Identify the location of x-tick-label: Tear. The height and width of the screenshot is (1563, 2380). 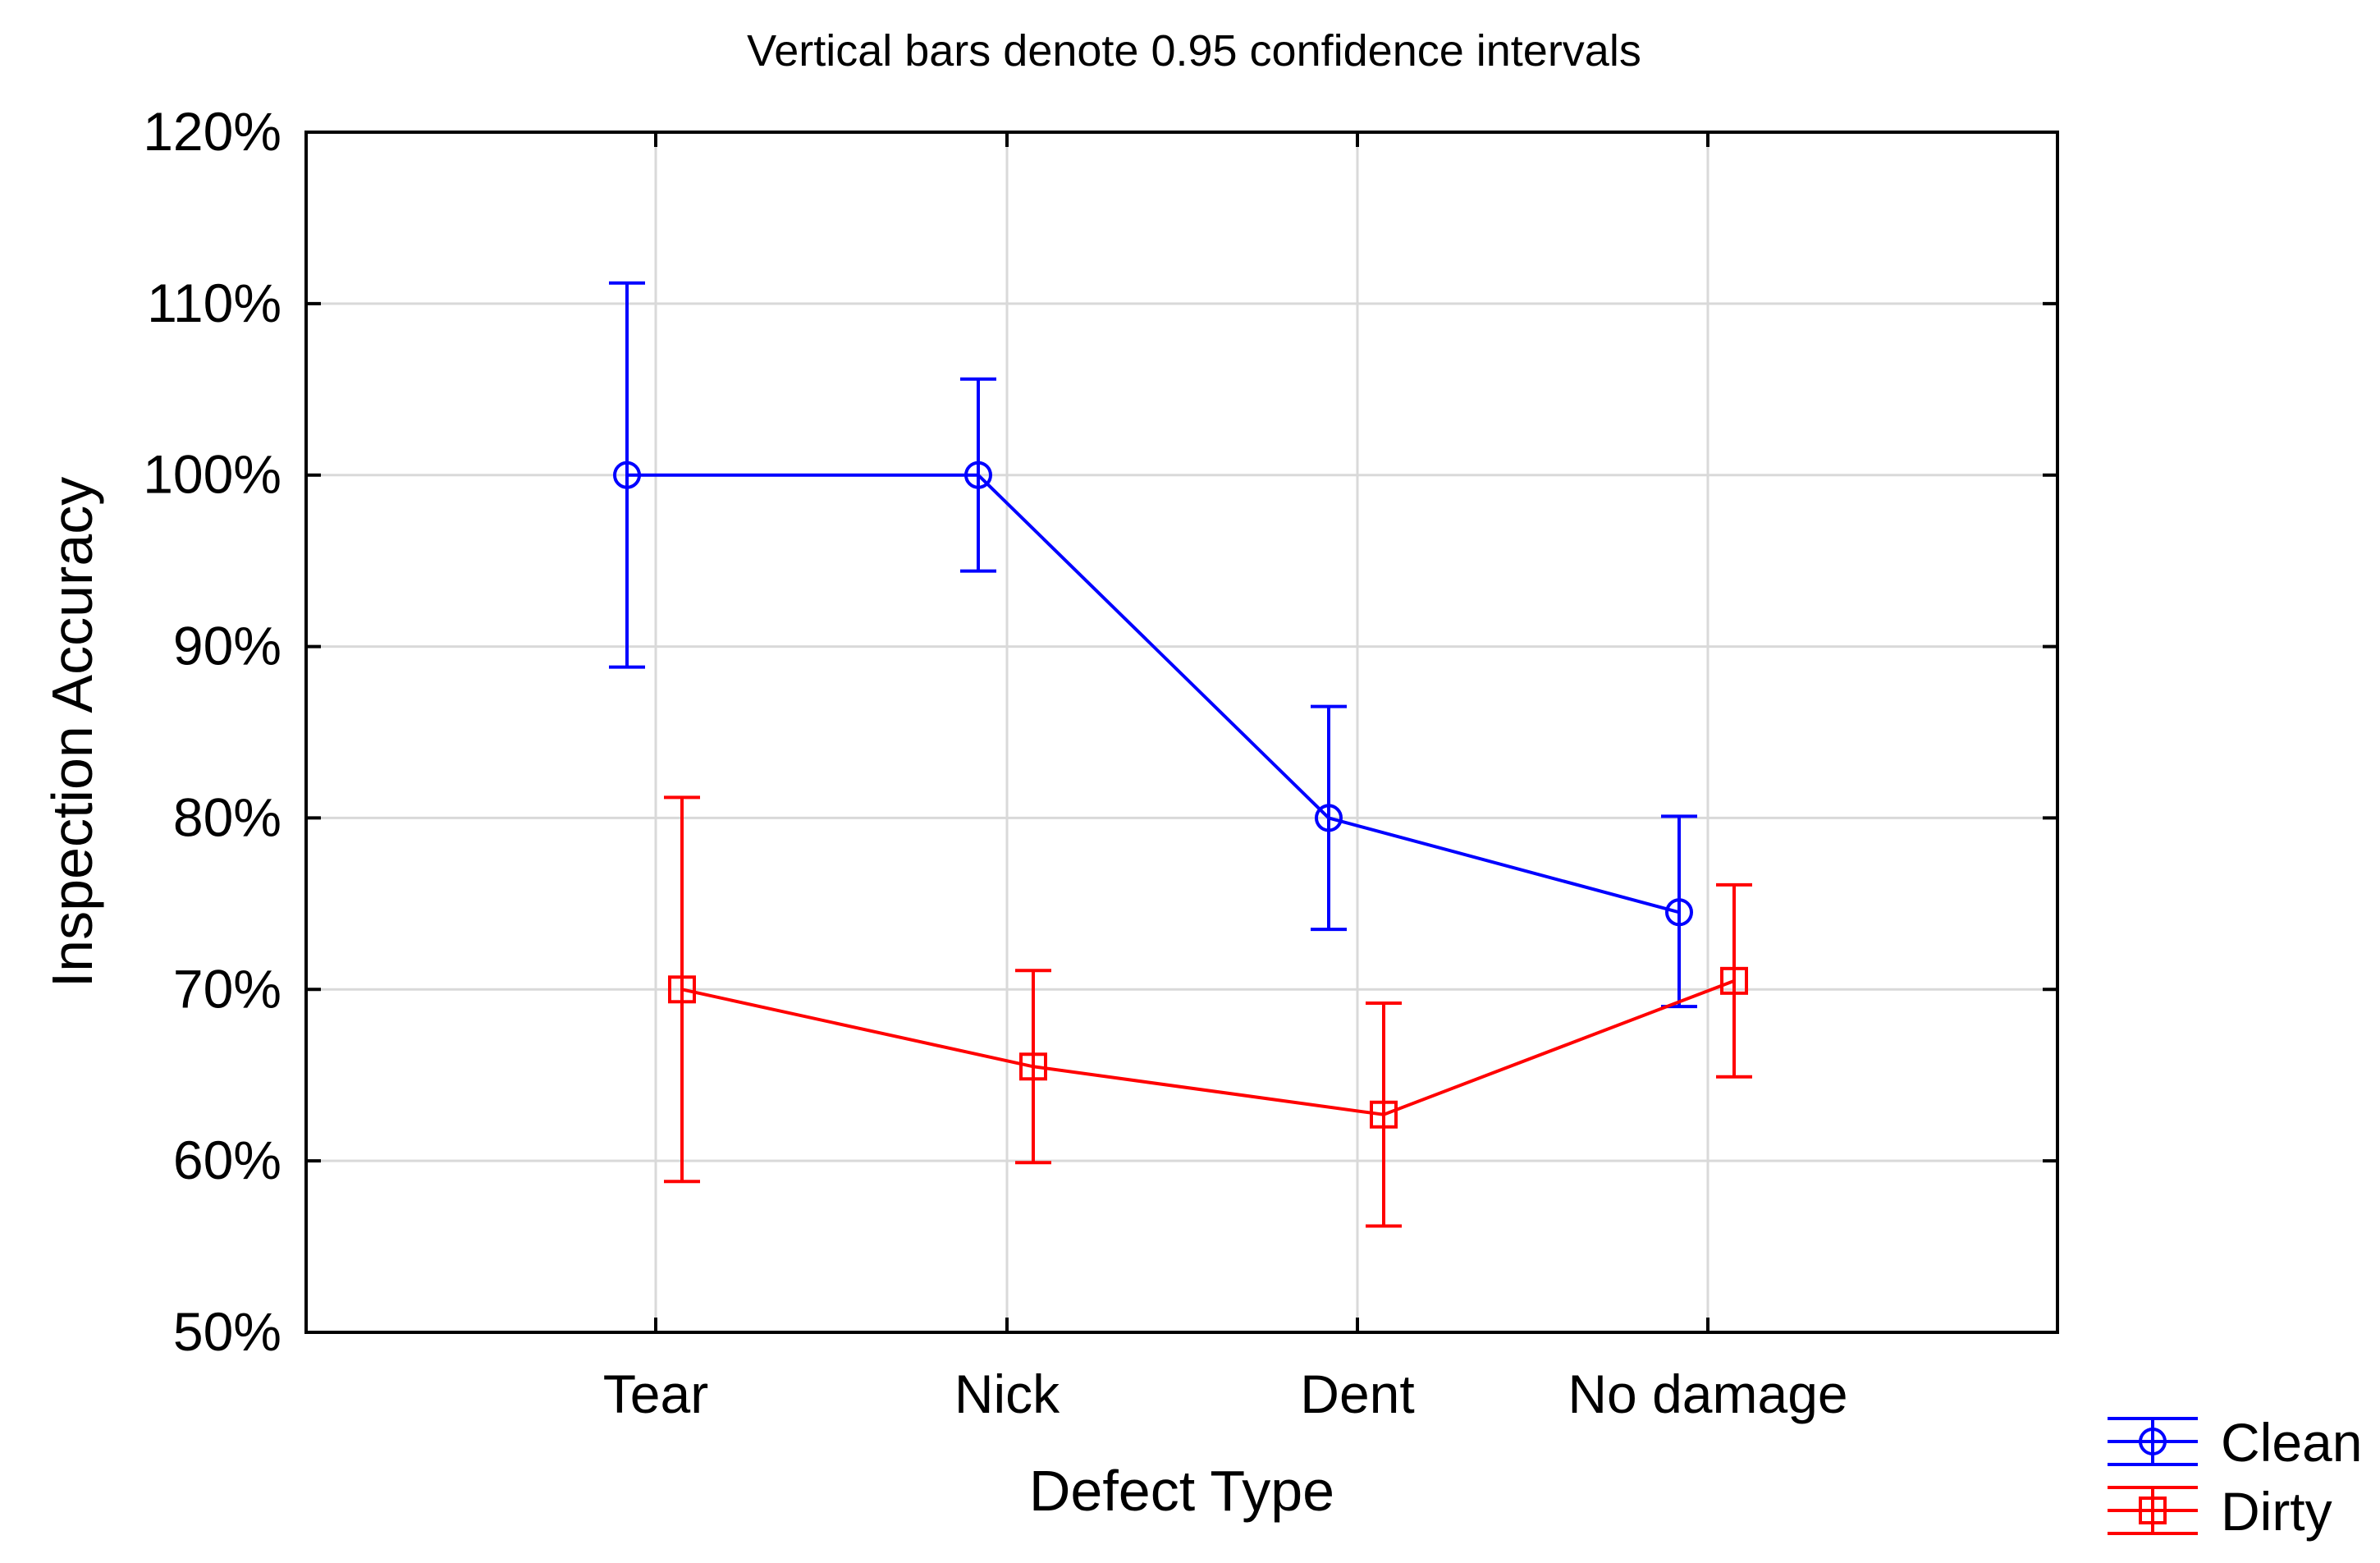
(655, 1394).